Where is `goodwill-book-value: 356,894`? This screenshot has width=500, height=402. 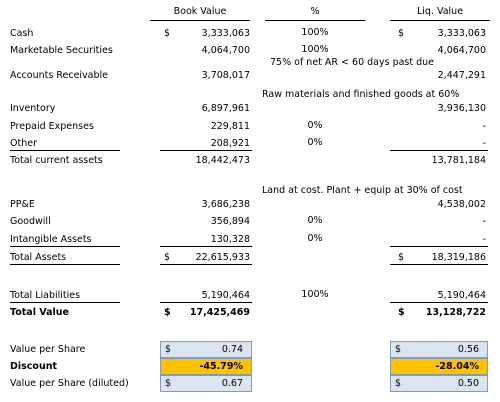 goodwill-book-value: 356,894 is located at coordinates (230, 221).